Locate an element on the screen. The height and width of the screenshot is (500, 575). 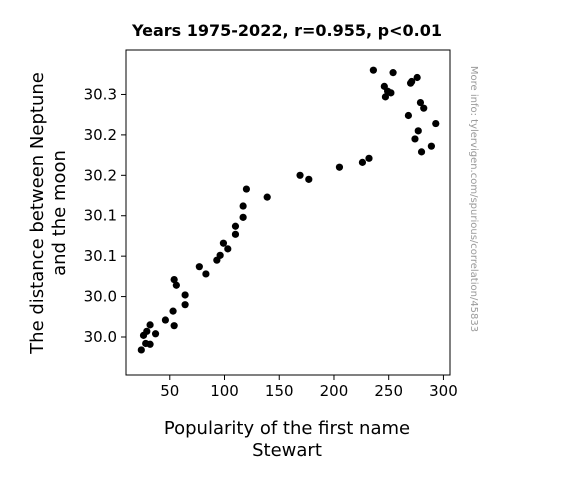
x-axis-label-line-2: Stewart is located at coordinates (287, 450).